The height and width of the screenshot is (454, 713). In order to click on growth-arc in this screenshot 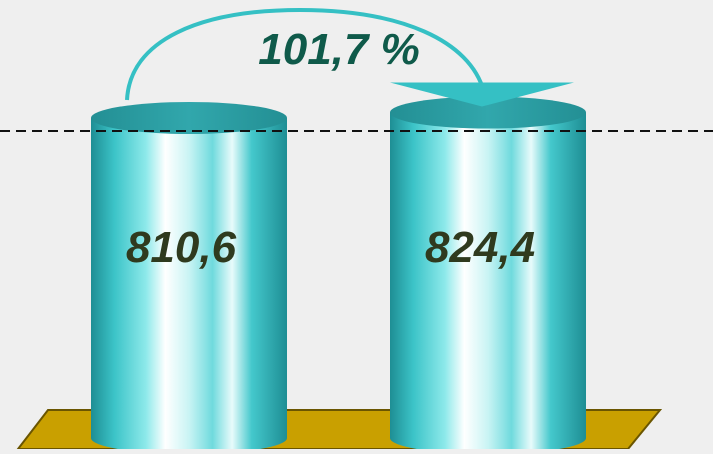, I will do `click(305, 54)`.